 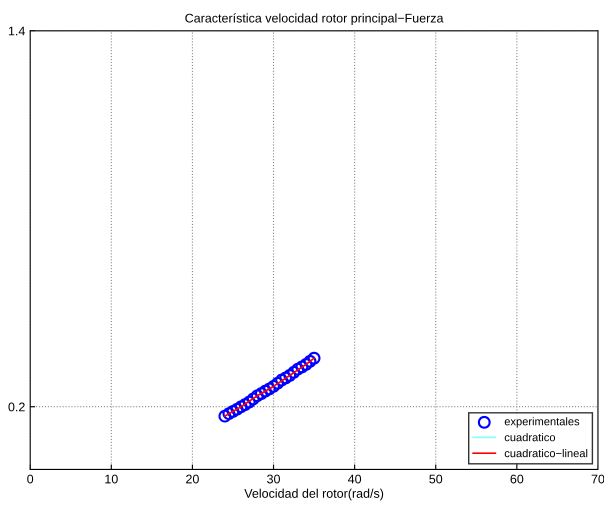 What do you see at coordinates (314, 19) in the screenshot?
I see `chart-title: Característica velocidad rotor principal−Fuerza` at bounding box center [314, 19].